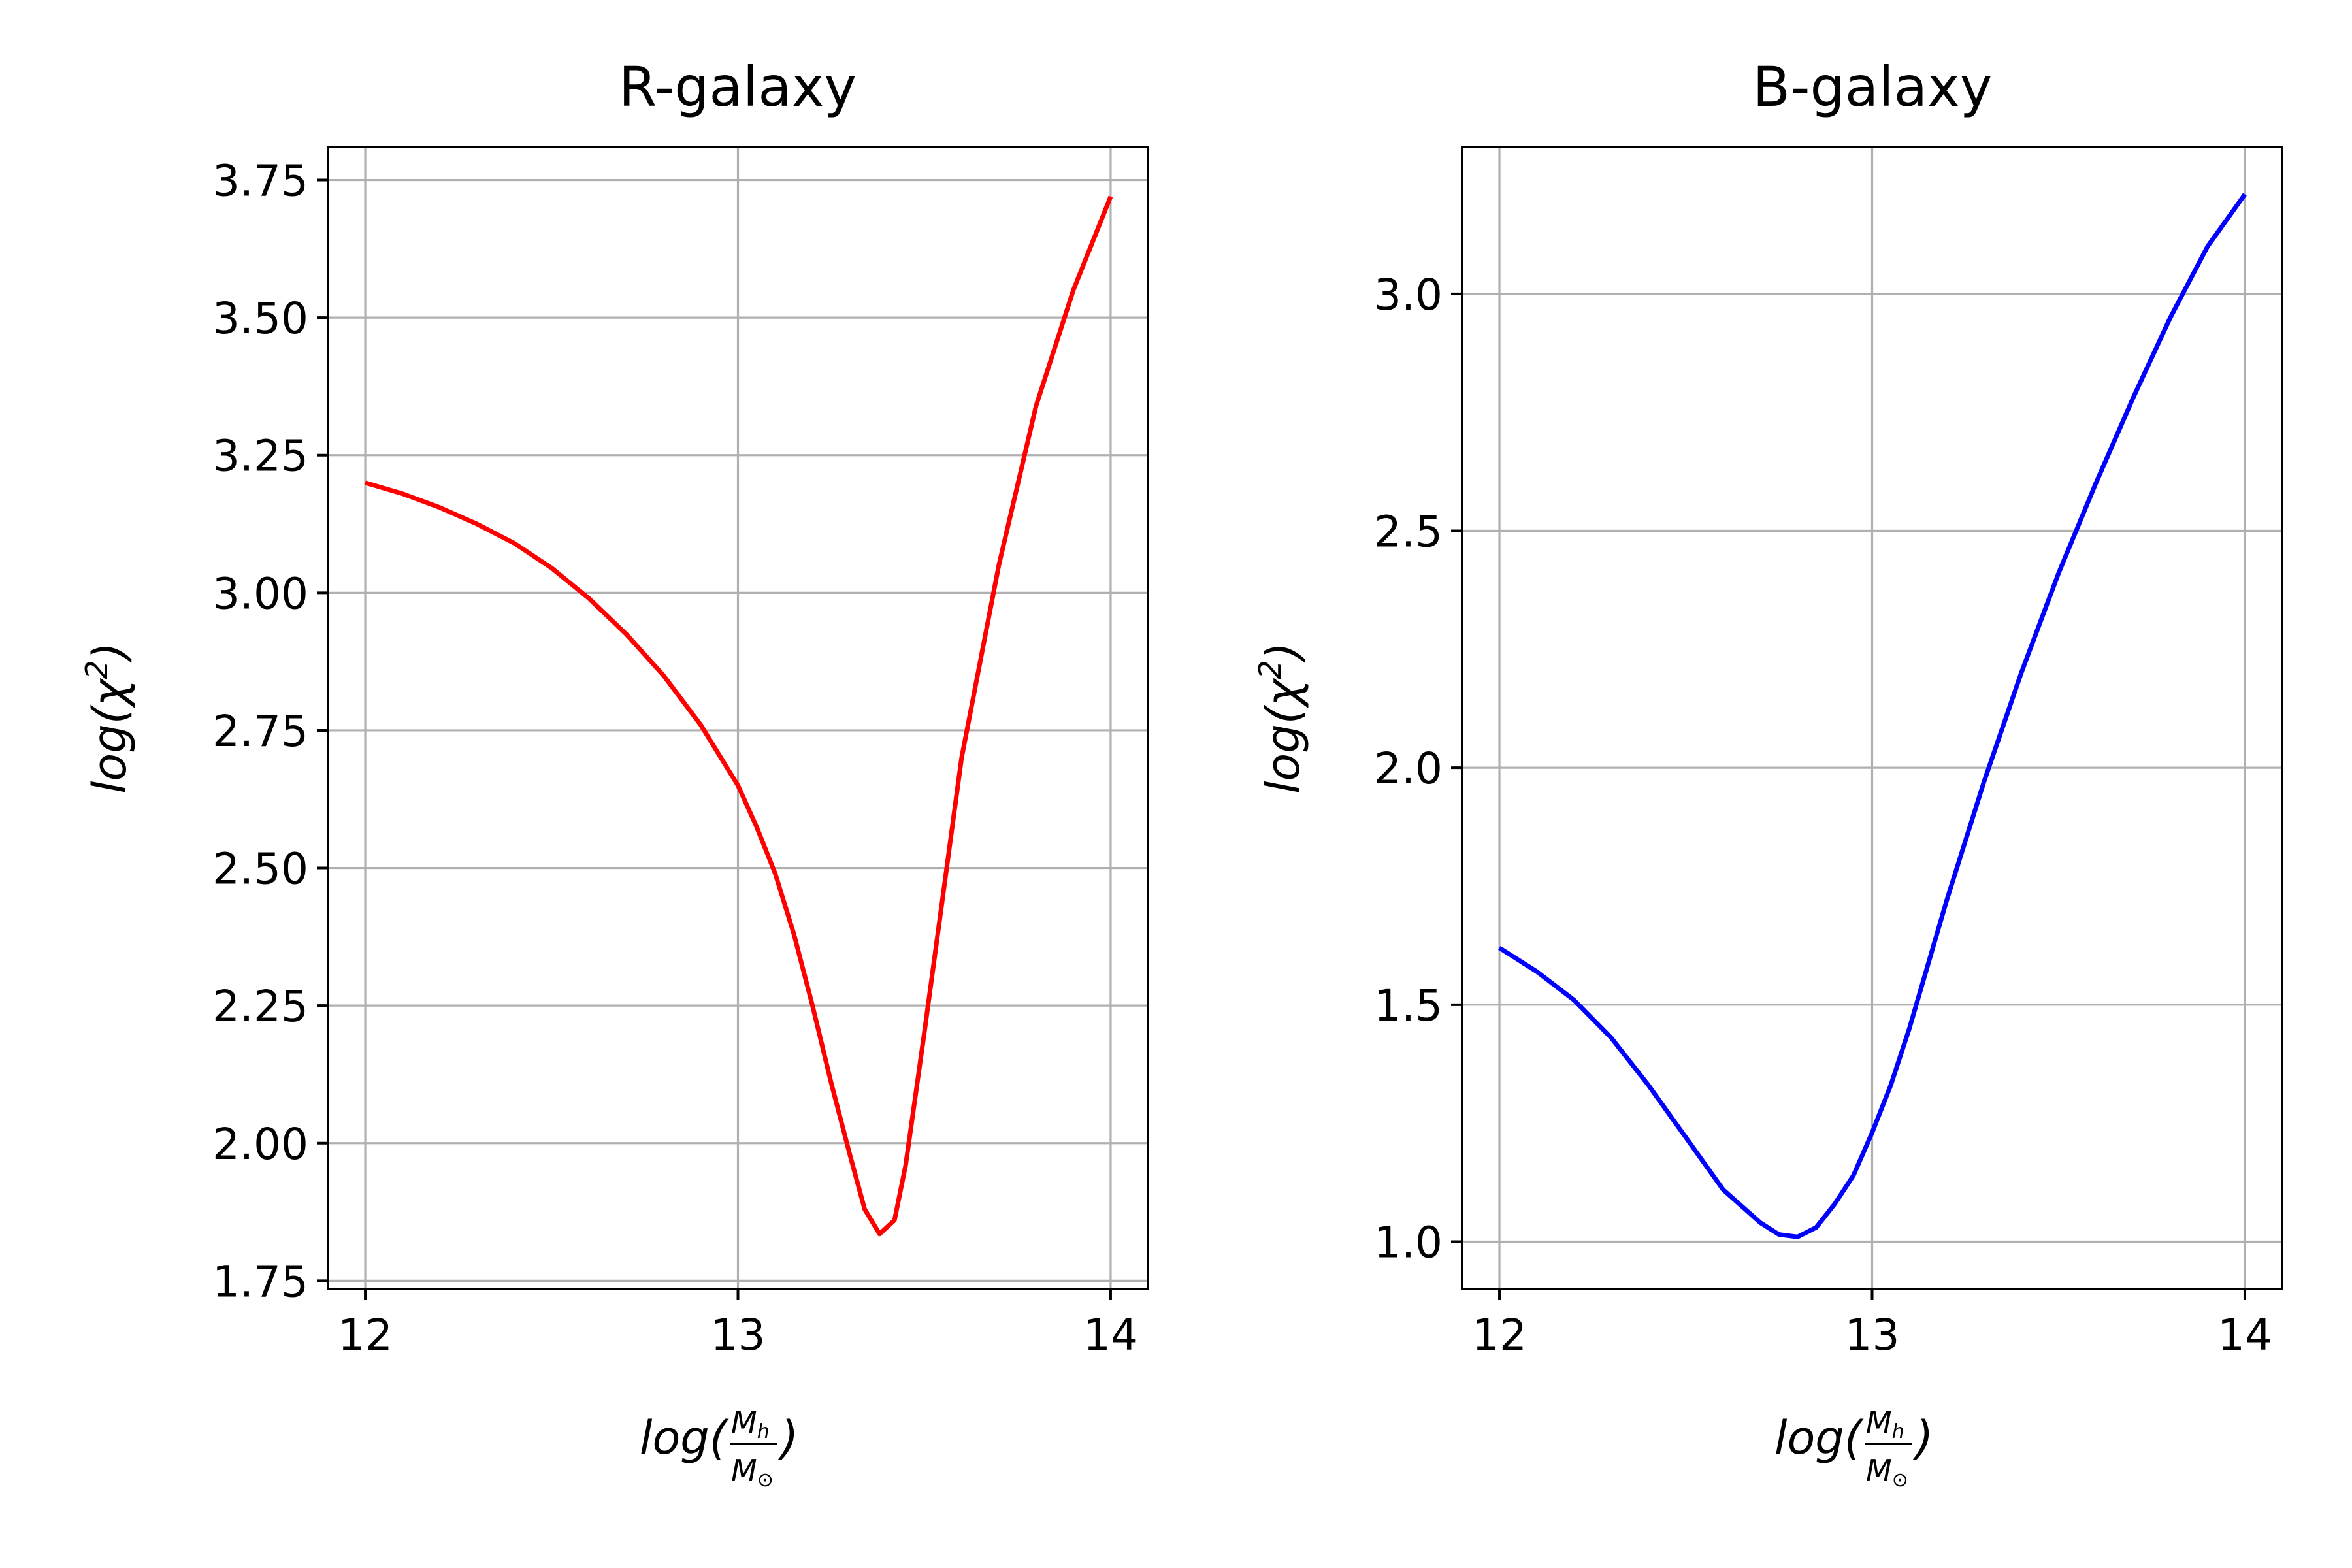  What do you see at coordinates (1885, 1424) in the screenshot?
I see `x-axis-label-b-numerator: Mh` at bounding box center [1885, 1424].